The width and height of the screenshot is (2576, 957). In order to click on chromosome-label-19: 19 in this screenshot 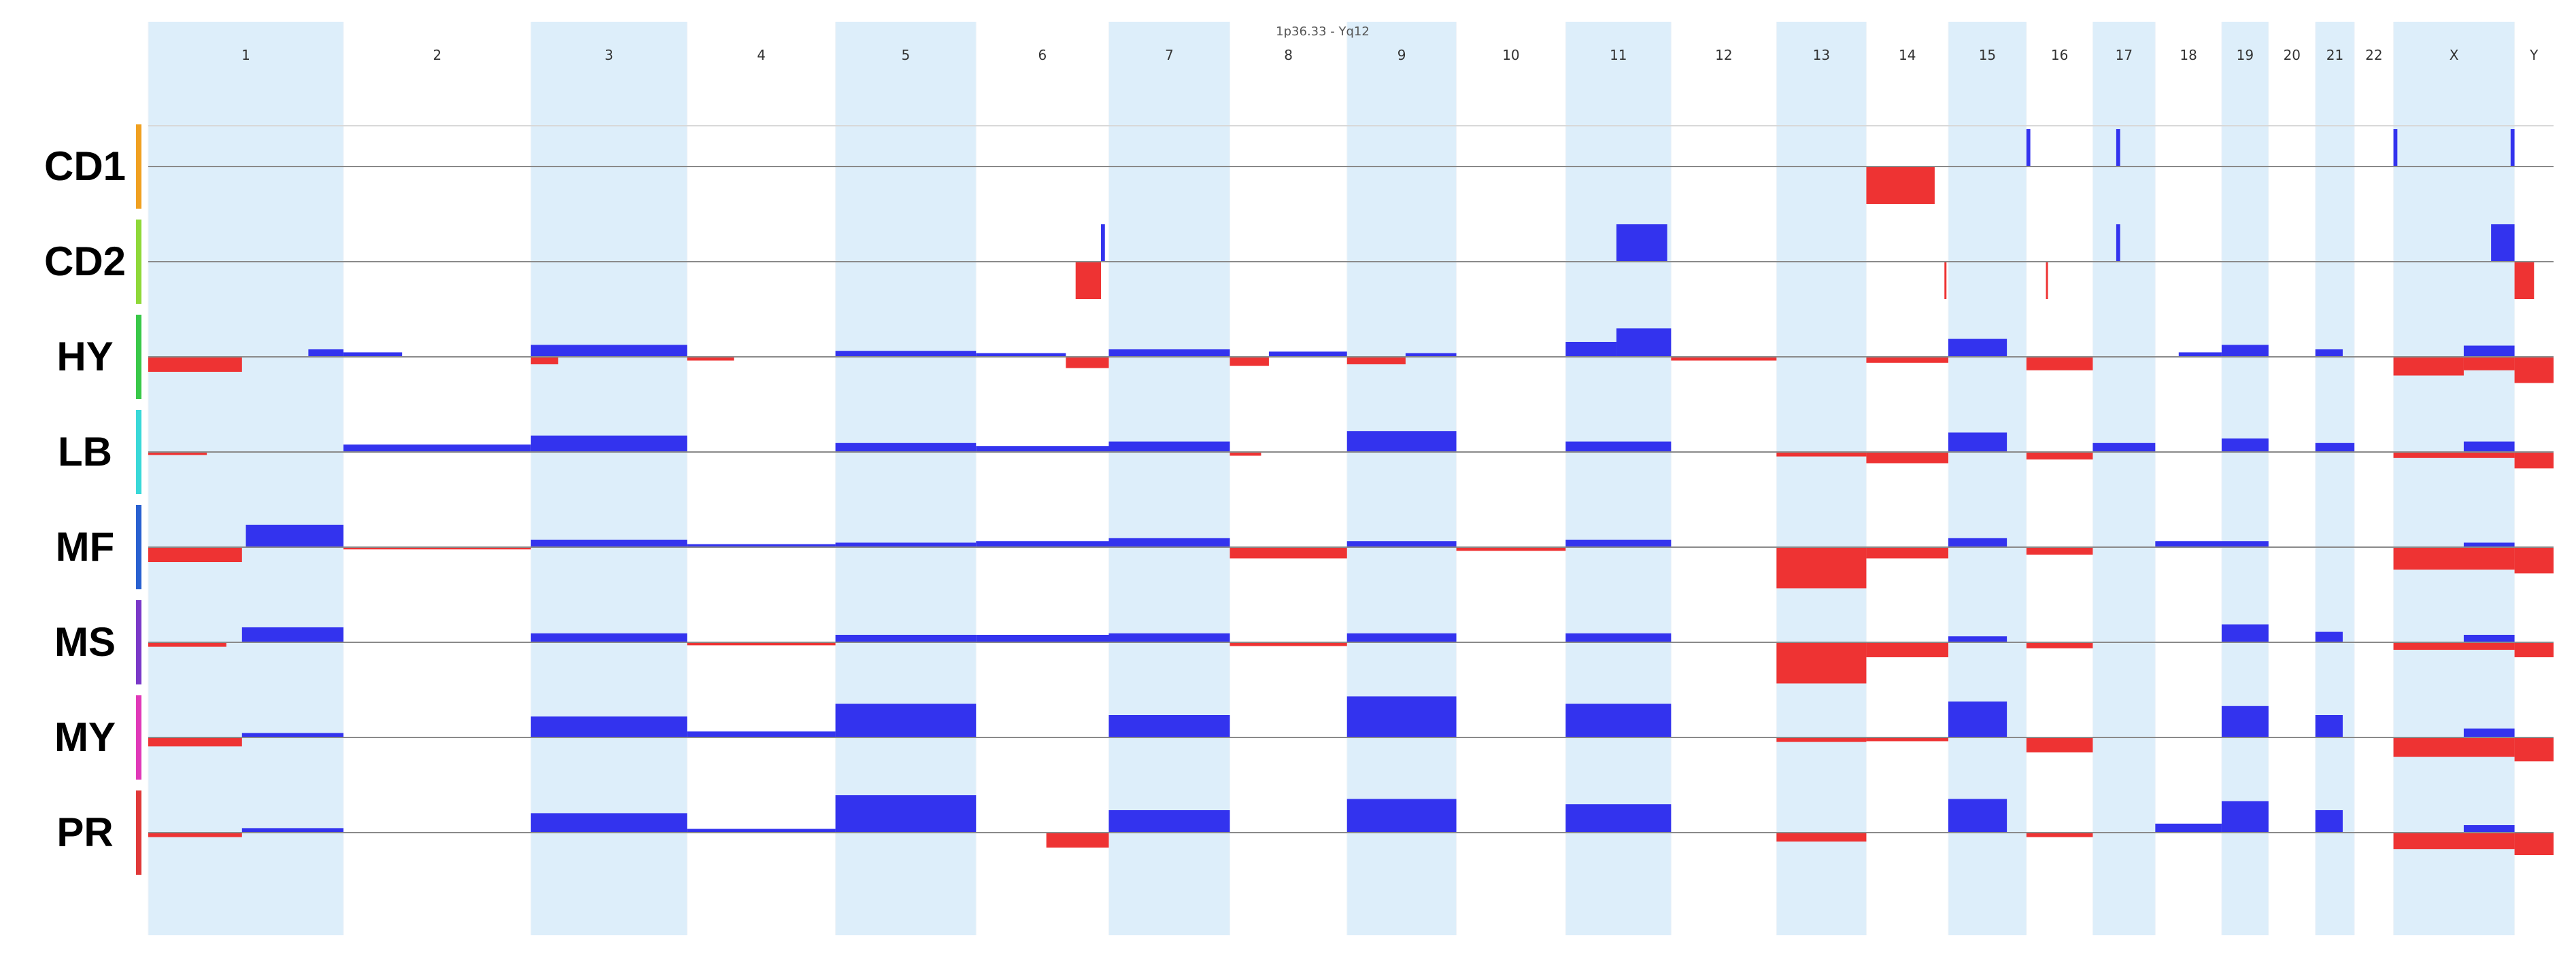, I will do `click(2245, 55)`.